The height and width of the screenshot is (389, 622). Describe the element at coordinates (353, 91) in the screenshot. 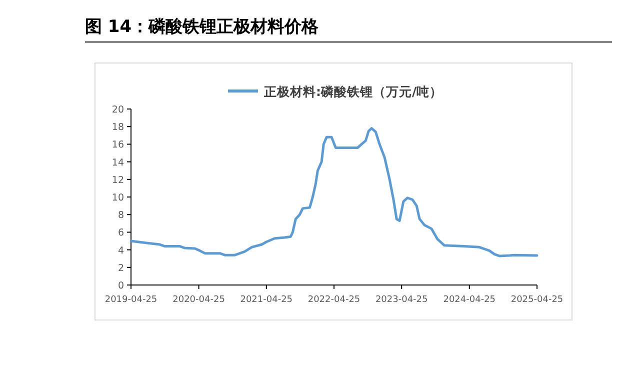

I see `legend-label: 正极材料:磷酸铁锂（万元/吨）` at that location.